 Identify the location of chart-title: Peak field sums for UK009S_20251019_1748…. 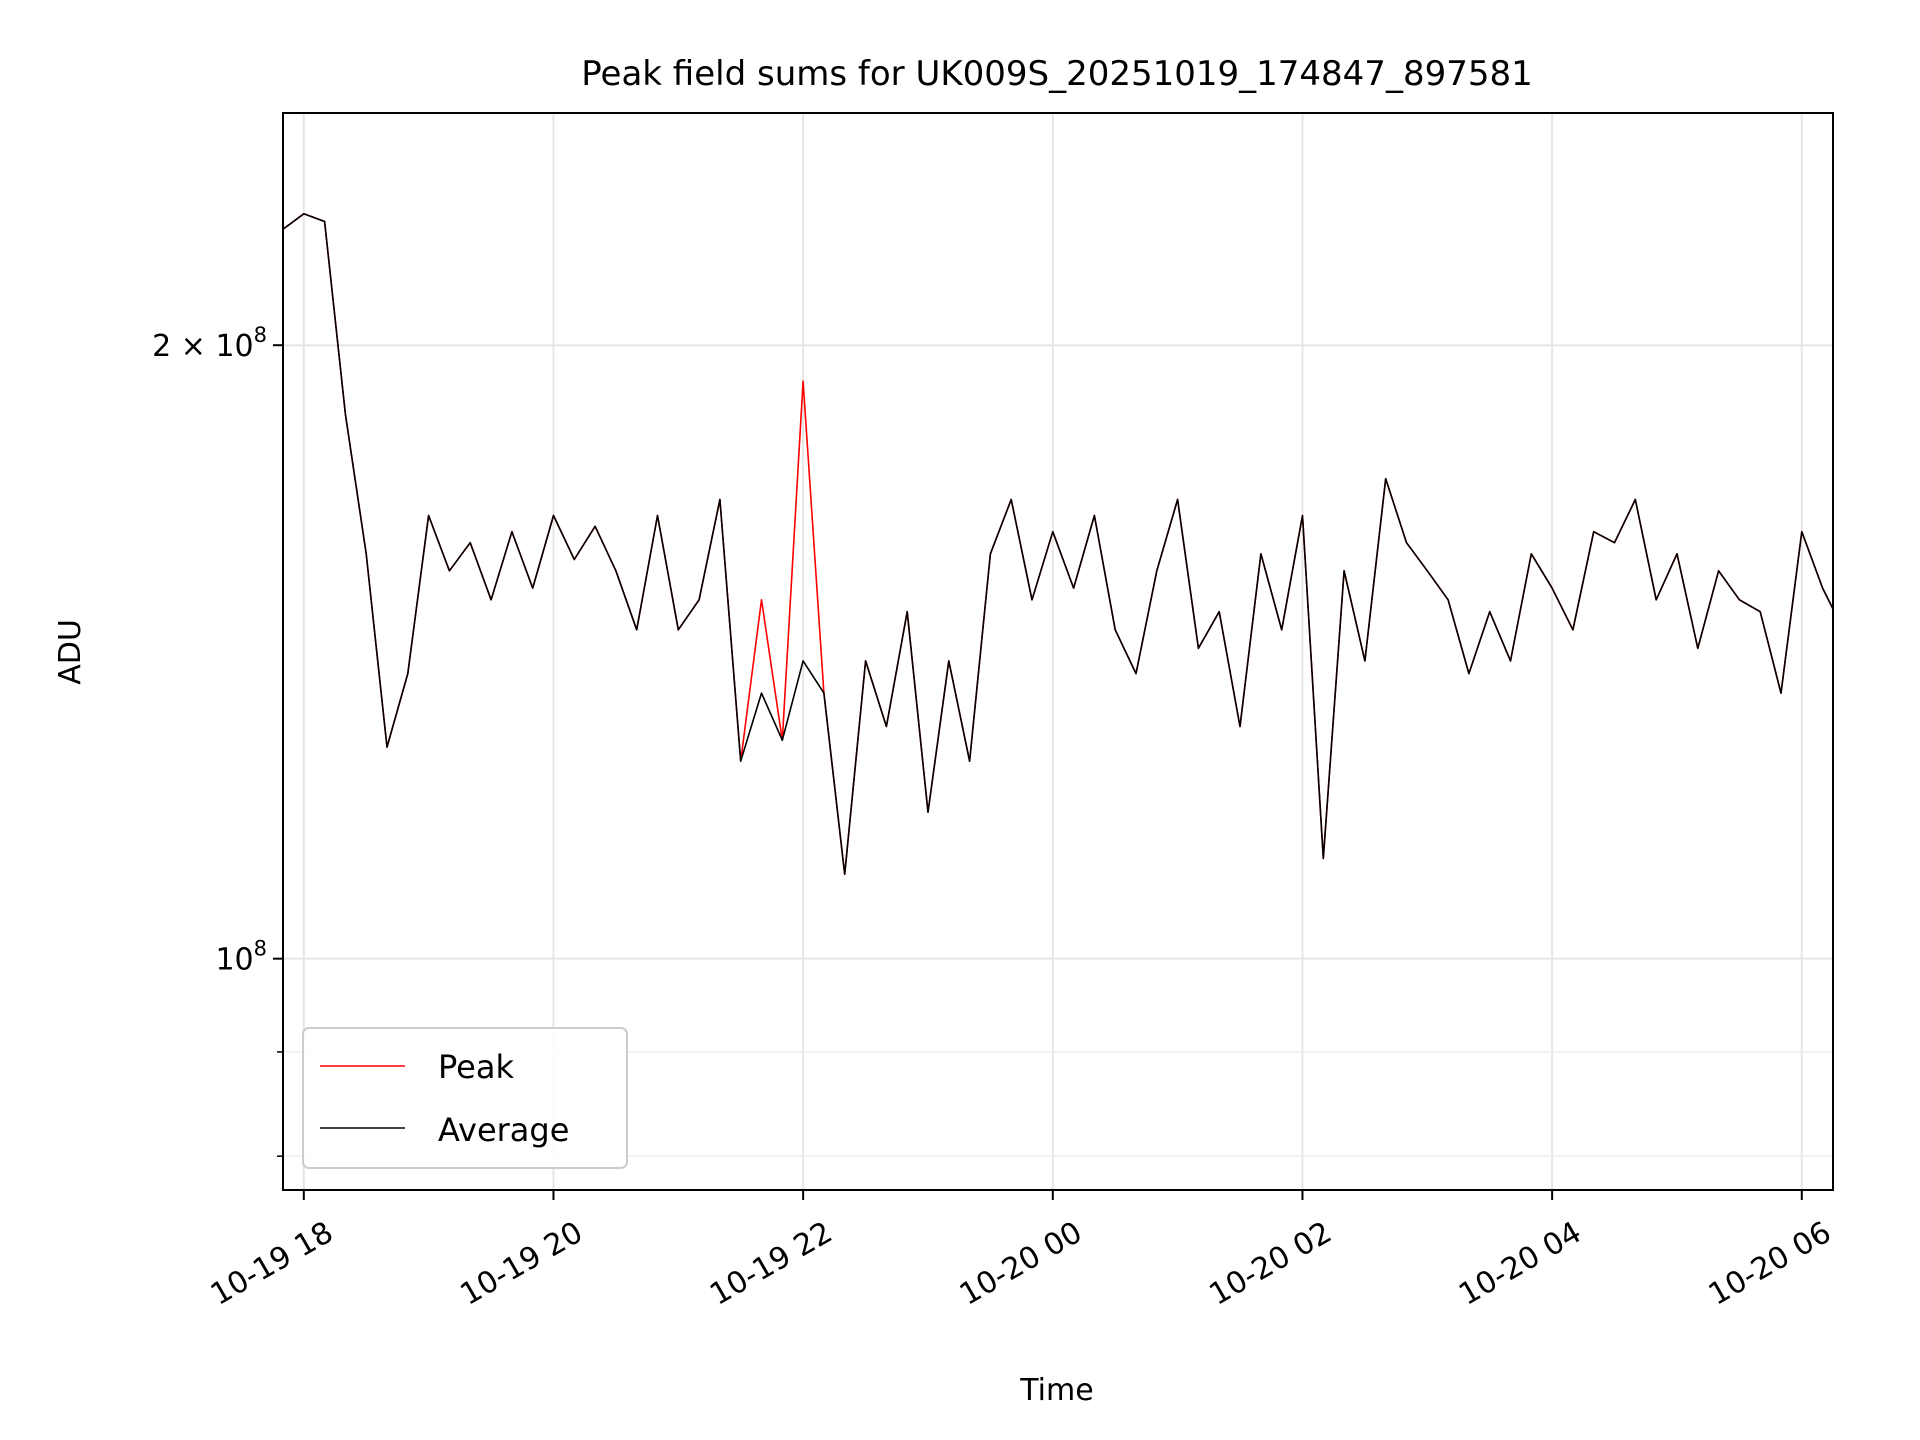
(1056, 74).